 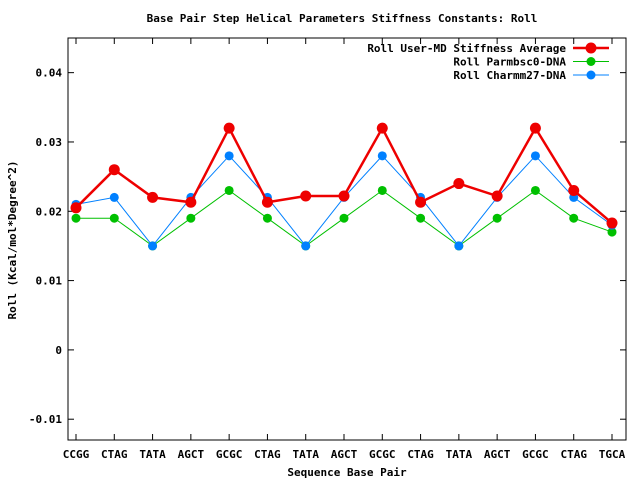 What do you see at coordinates (49, 142) in the screenshot?
I see `y-tick-label: 0.03` at bounding box center [49, 142].